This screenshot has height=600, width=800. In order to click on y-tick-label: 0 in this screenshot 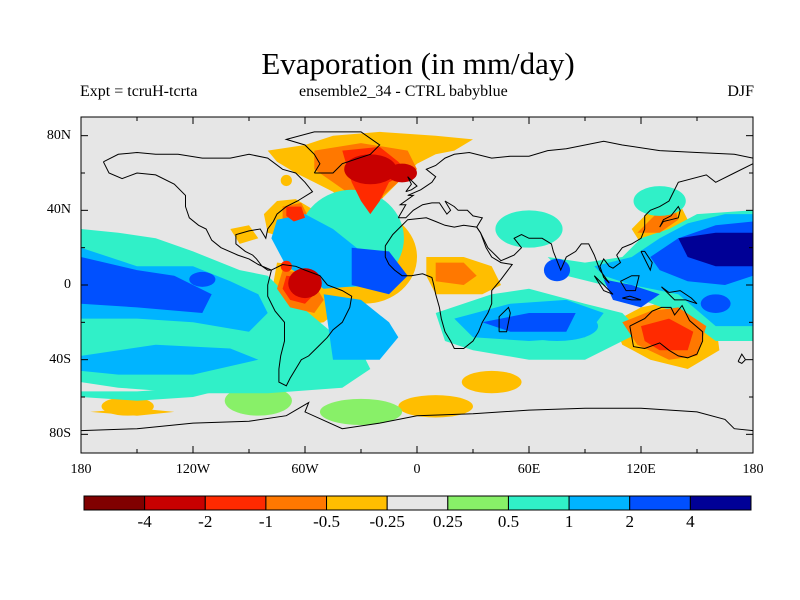, I will do `click(67, 284)`.